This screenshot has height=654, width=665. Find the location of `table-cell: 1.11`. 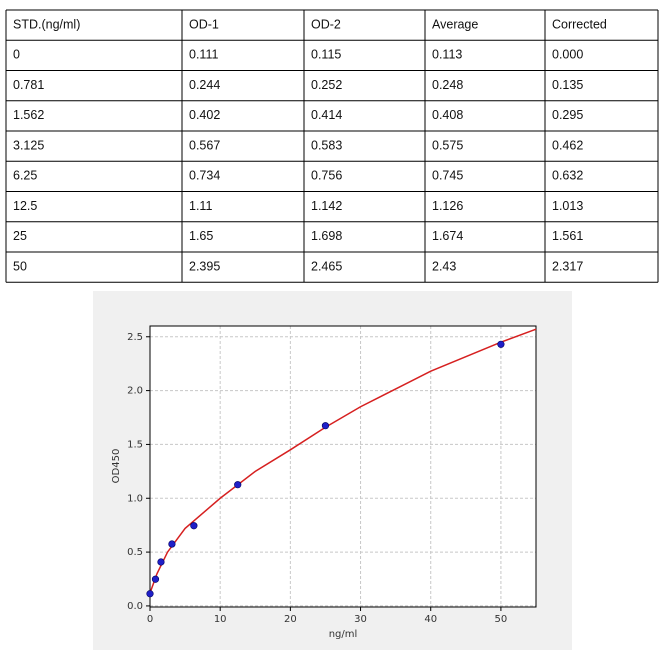

table-cell: 1.11 is located at coordinates (200, 206).